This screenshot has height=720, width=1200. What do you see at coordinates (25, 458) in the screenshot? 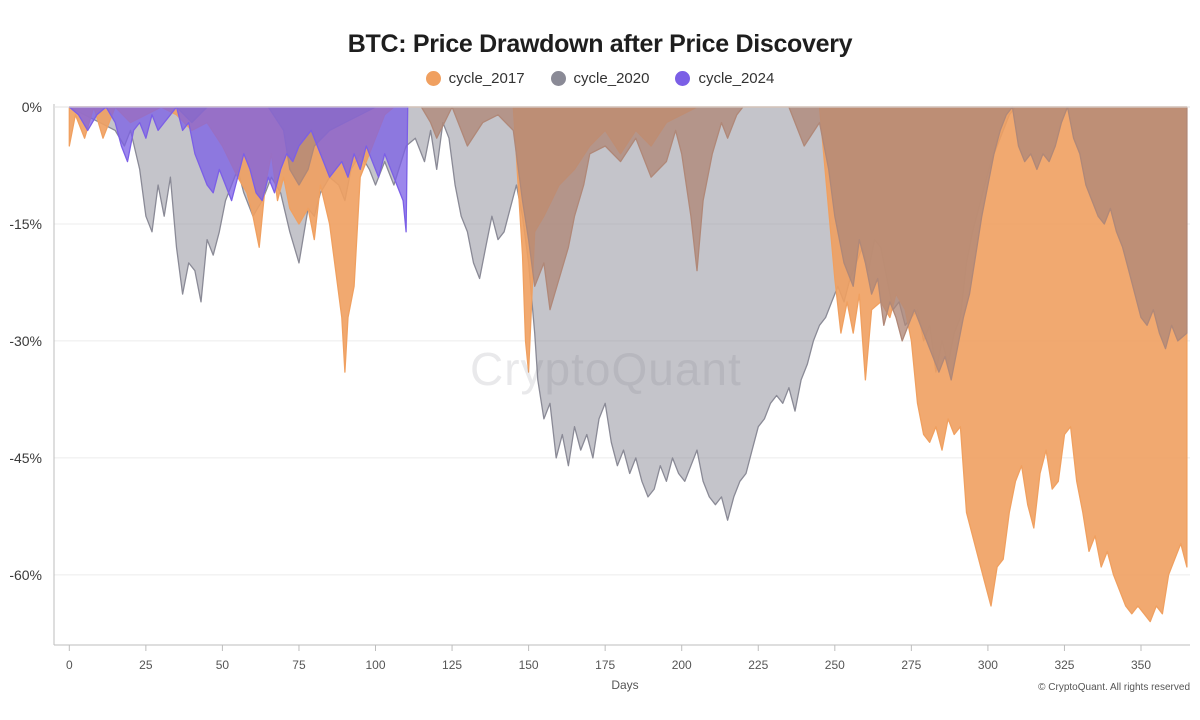
I see `y-tick-label: -45%` at bounding box center [25, 458].